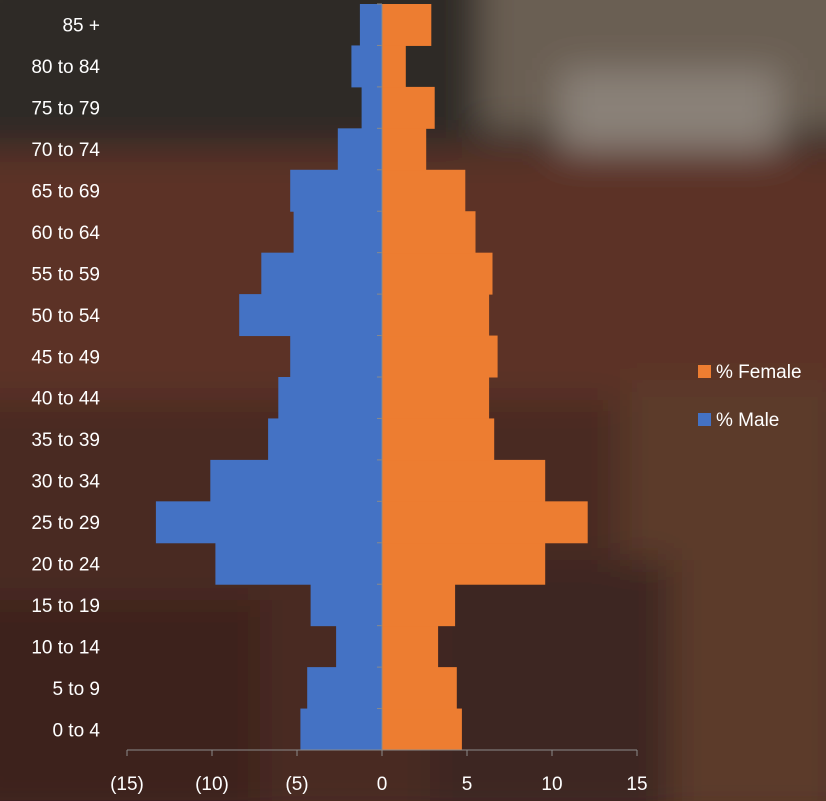 The width and height of the screenshot is (826, 801). I want to click on x-tick-label: 5, so click(467, 784).